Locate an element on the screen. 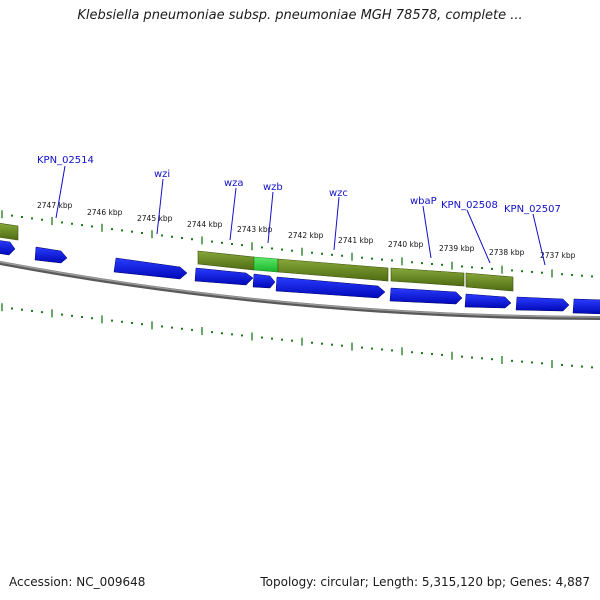 The image size is (600, 600). tick-label: 2737 kbp is located at coordinates (558, 255).